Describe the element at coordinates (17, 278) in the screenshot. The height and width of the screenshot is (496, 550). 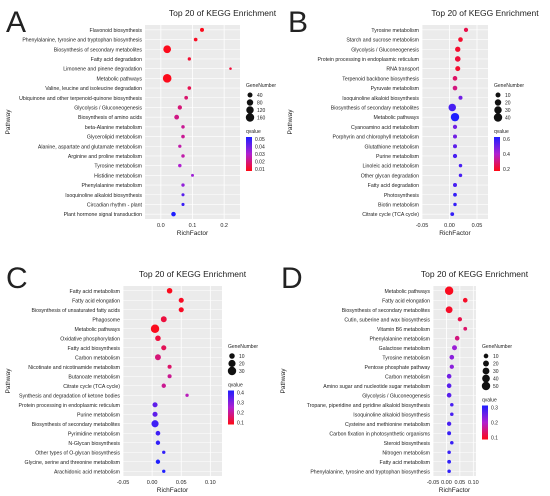
I see `panel-letter: C` at that location.